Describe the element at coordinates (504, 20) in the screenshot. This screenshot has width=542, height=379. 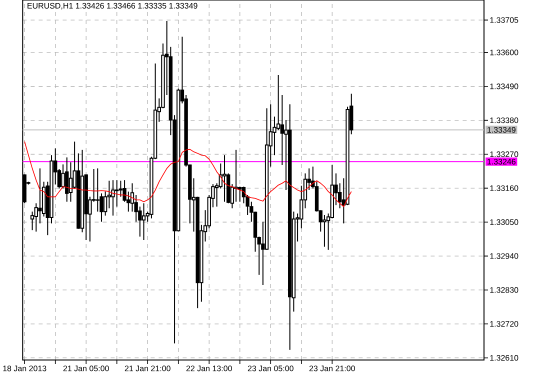
I see `y-tick-label: 1.33705` at that location.